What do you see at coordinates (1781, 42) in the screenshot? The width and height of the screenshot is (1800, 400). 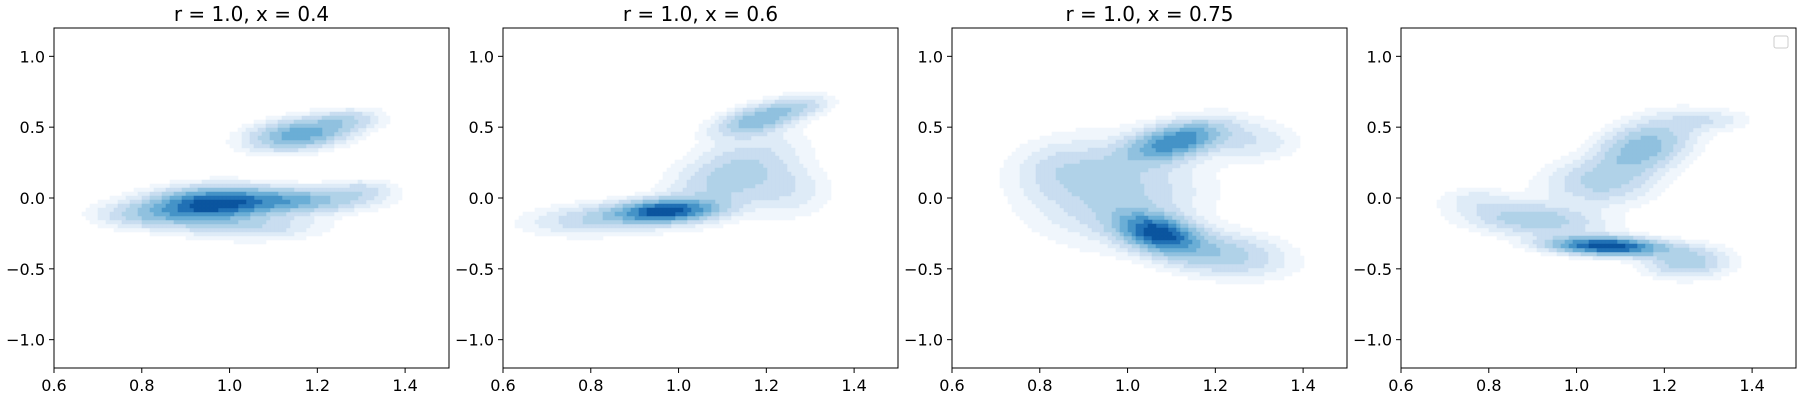 I see `legend-box` at bounding box center [1781, 42].